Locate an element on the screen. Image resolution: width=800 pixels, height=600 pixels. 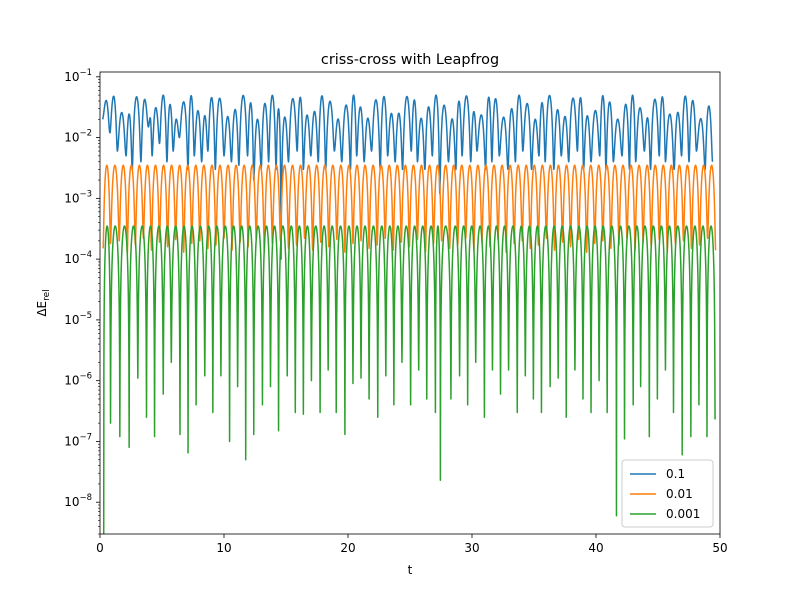
x-tick-label: 40 is located at coordinates (595, 548).